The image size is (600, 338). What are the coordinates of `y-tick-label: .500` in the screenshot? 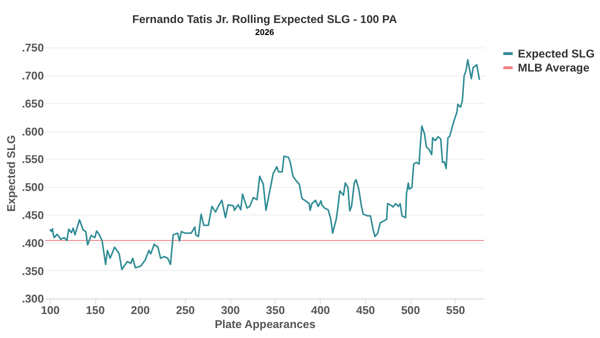 It's located at (33, 188).